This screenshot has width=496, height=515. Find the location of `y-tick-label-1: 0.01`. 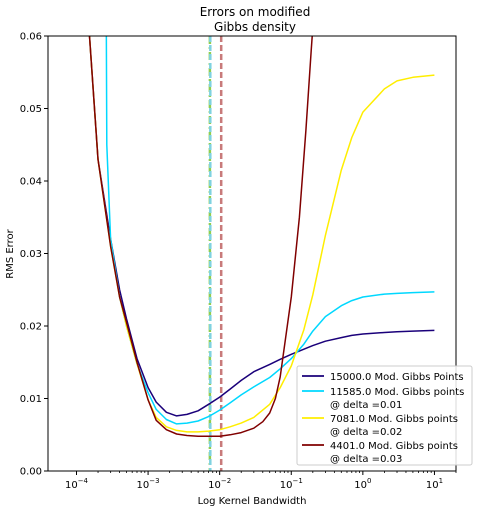

y-tick-label-1: 0.01 is located at coordinates (31, 399).